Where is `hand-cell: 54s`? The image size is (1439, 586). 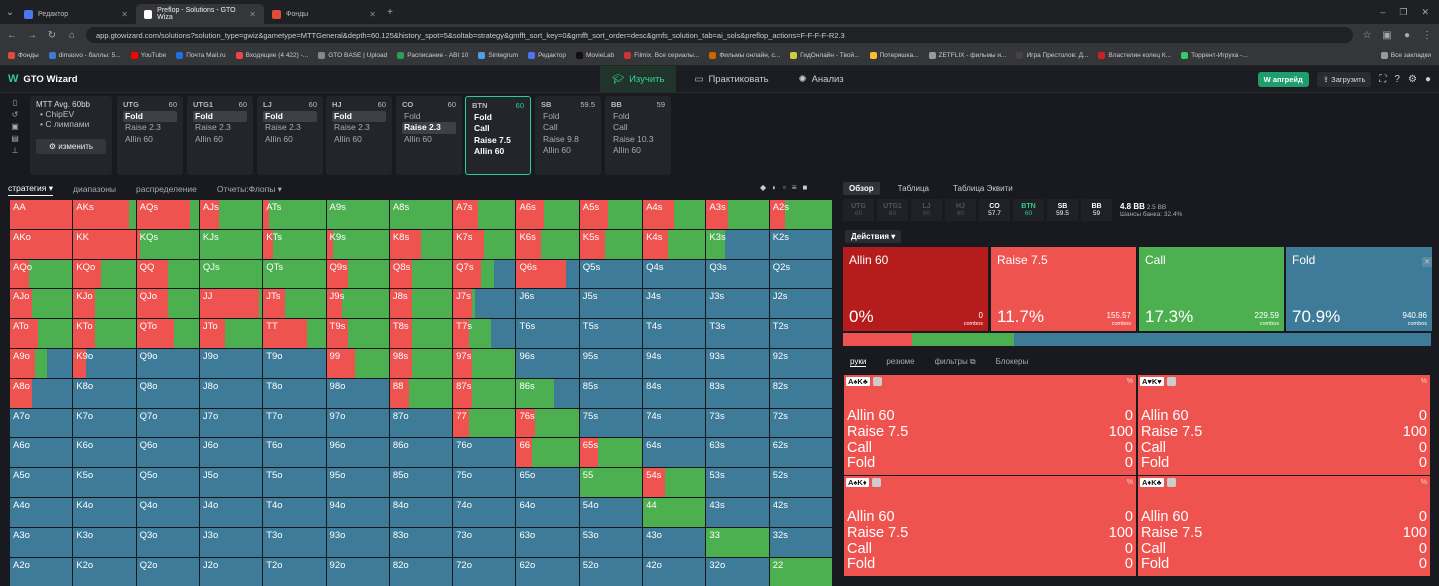
hand-cell: 54s is located at coordinates (674, 482).